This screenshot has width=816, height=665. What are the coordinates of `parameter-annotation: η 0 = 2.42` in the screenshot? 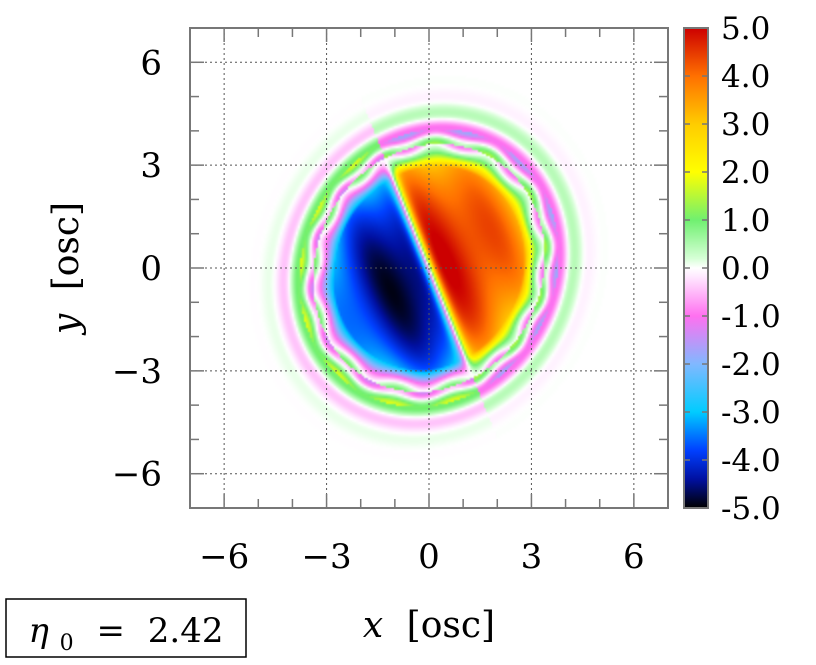 It's located at (126, 628).